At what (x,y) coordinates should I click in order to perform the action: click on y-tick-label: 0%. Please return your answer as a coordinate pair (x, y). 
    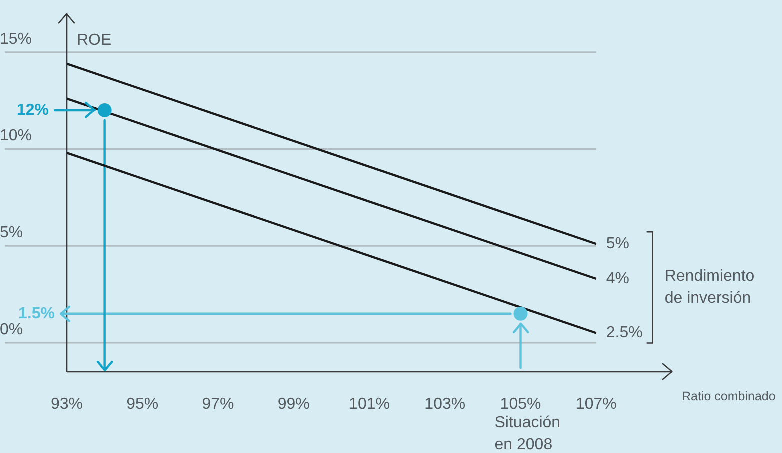
    Looking at the image, I should click on (12, 329).